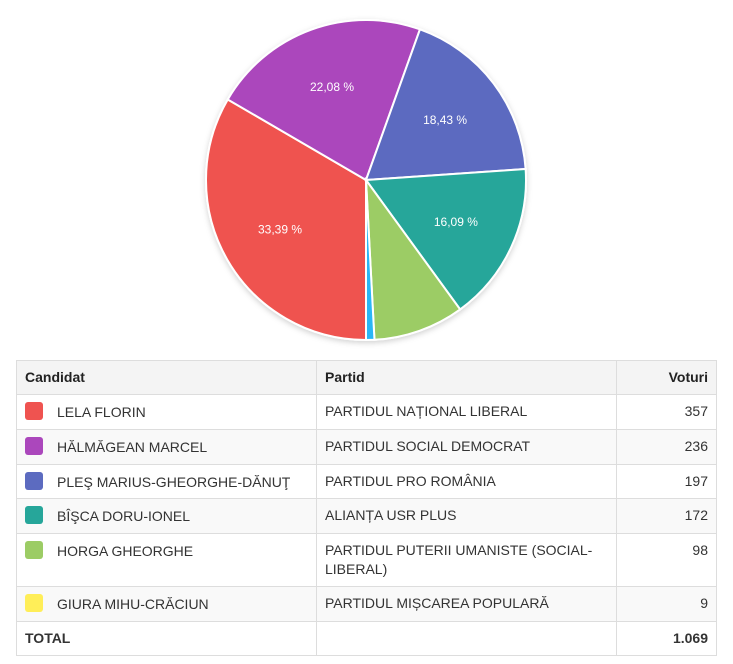 The width and height of the screenshot is (733, 664). Describe the element at coordinates (133, 603) in the screenshot. I see `candidate-name: GIURA MIHU-CRĂCIUN` at that location.